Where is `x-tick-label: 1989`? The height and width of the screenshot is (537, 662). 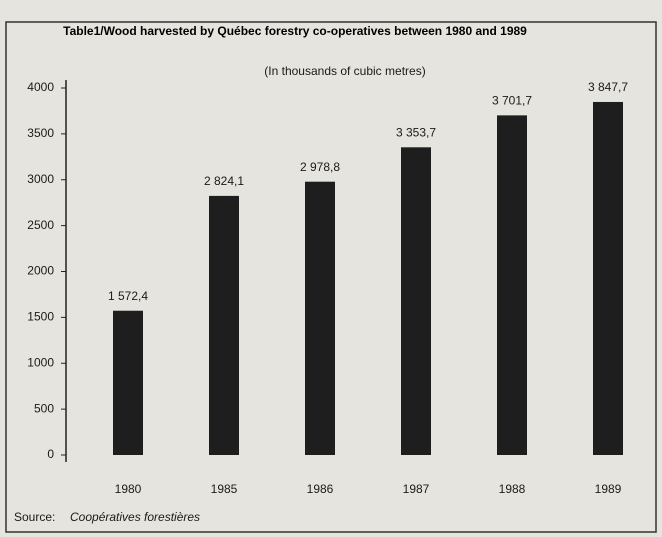 x-tick-label: 1989 is located at coordinates (608, 489).